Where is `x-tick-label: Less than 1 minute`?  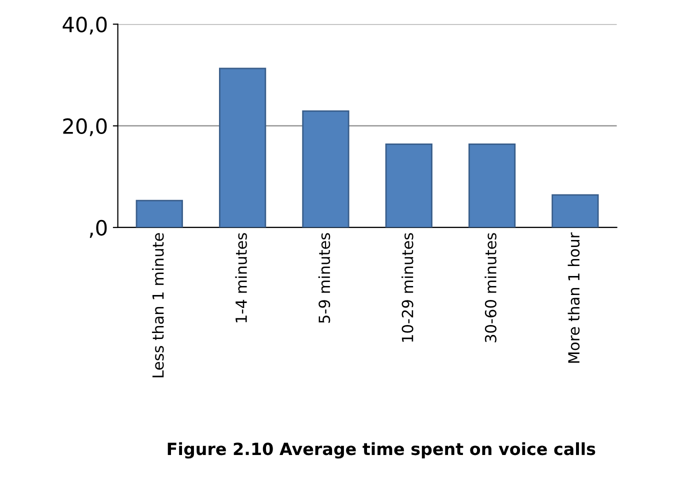 x-tick-label: Less than 1 minute is located at coordinates (158, 305).